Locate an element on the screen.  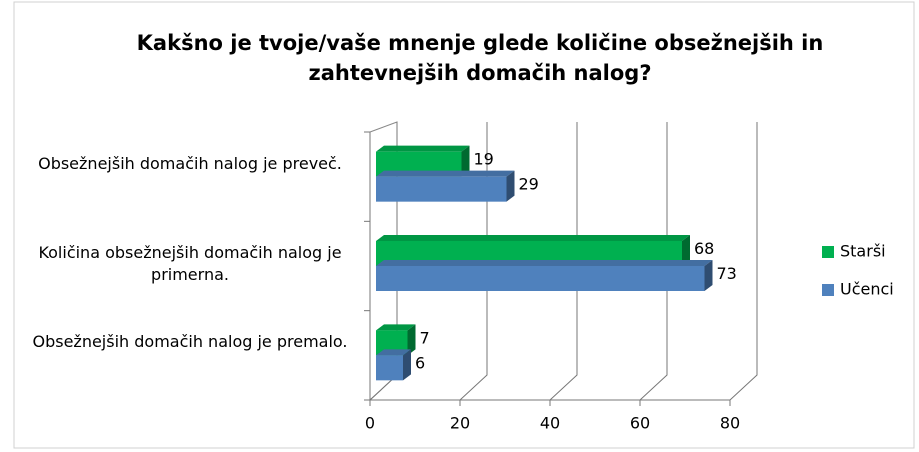
category-label: Obsežnejših domačih nalog je preveč. is located at coordinates (190, 163).